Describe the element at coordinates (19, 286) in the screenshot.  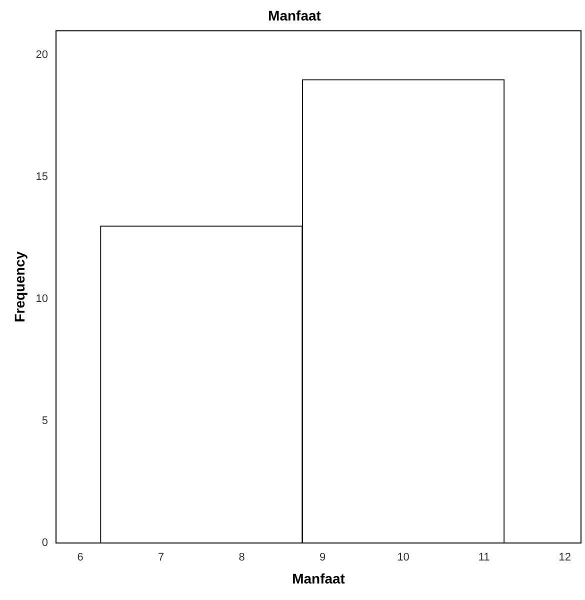
I see `y-axis-title: Frequency` at that location.